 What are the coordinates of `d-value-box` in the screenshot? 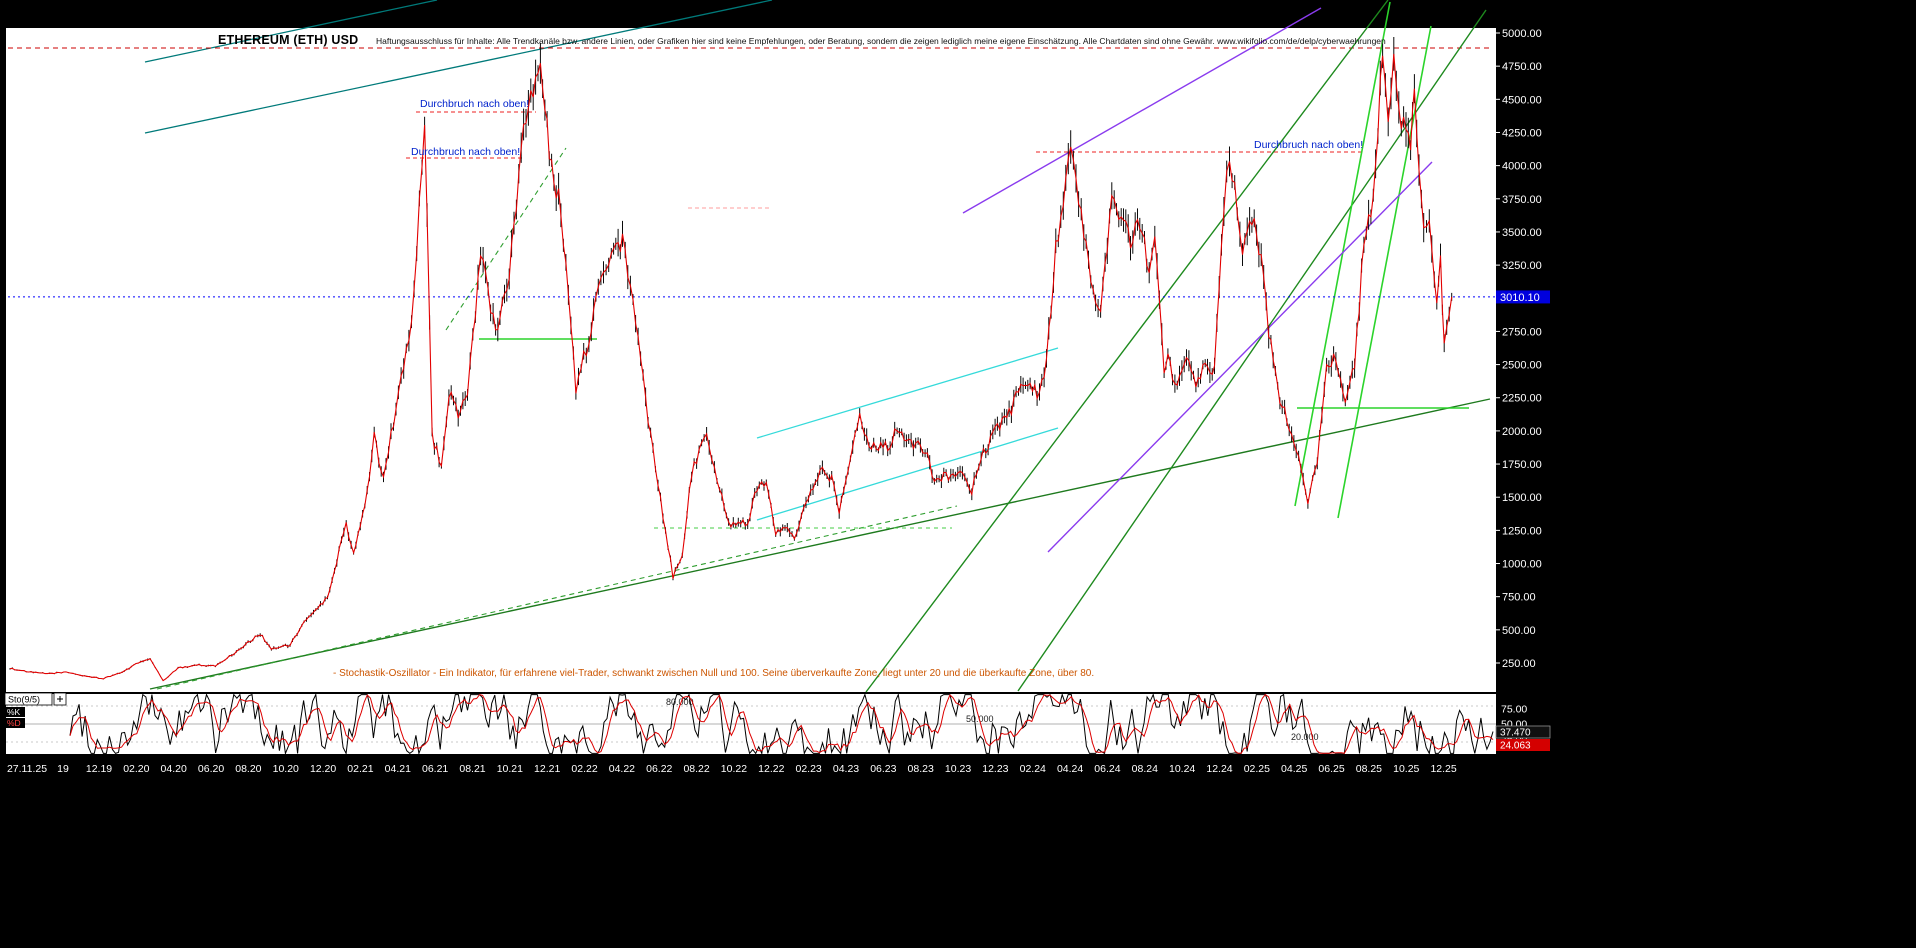 It's located at (1523, 745).